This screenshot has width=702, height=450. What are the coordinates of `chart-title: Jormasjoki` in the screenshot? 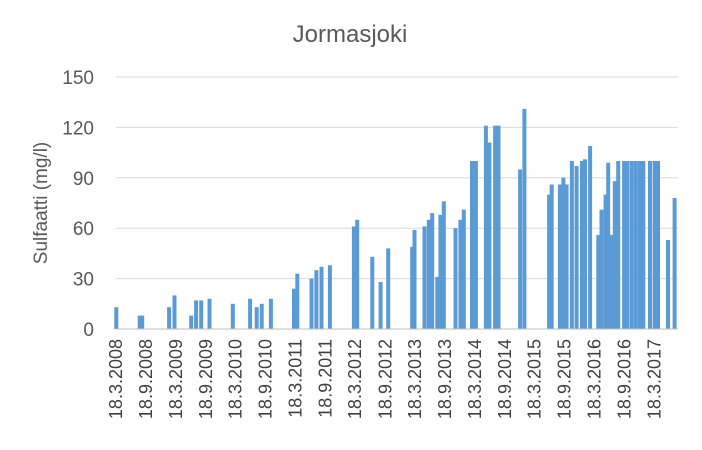 It's located at (350, 34).